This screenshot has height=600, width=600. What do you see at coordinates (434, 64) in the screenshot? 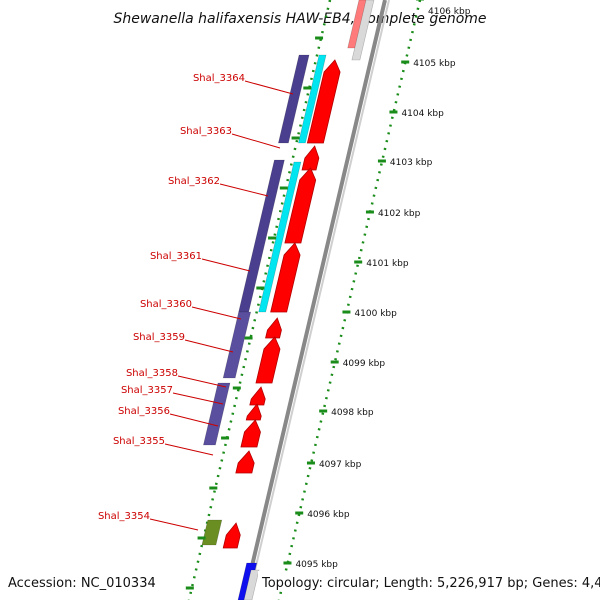
I see `kbp-label: 4105 kbp` at bounding box center [434, 64].